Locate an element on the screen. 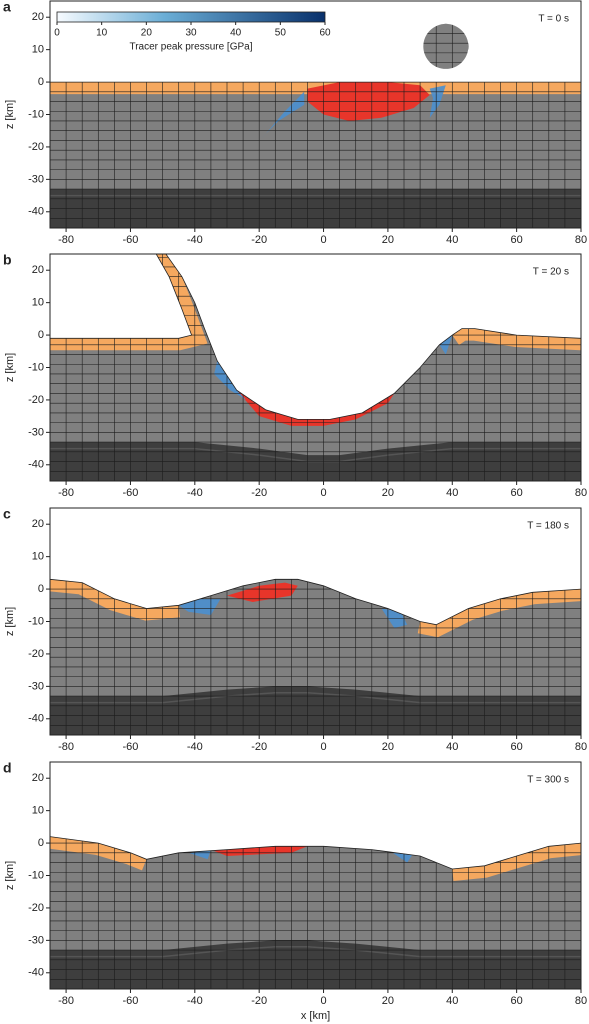 The width and height of the screenshot is (589, 1024). colorbar-label: Tracer peak pressure [GPa] is located at coordinates (190, 47).